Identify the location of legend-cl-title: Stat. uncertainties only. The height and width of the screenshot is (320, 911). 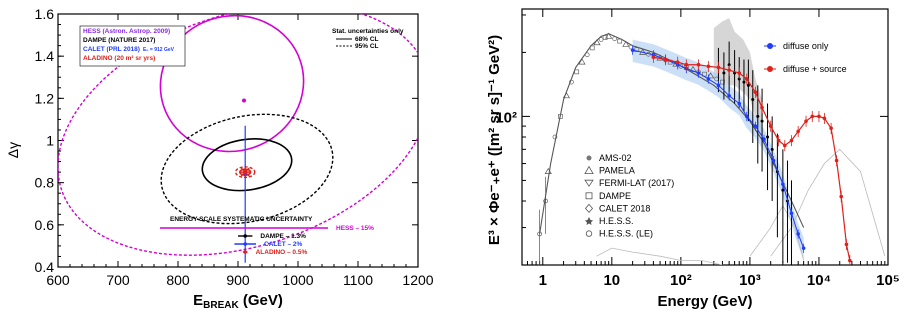
(368, 31).